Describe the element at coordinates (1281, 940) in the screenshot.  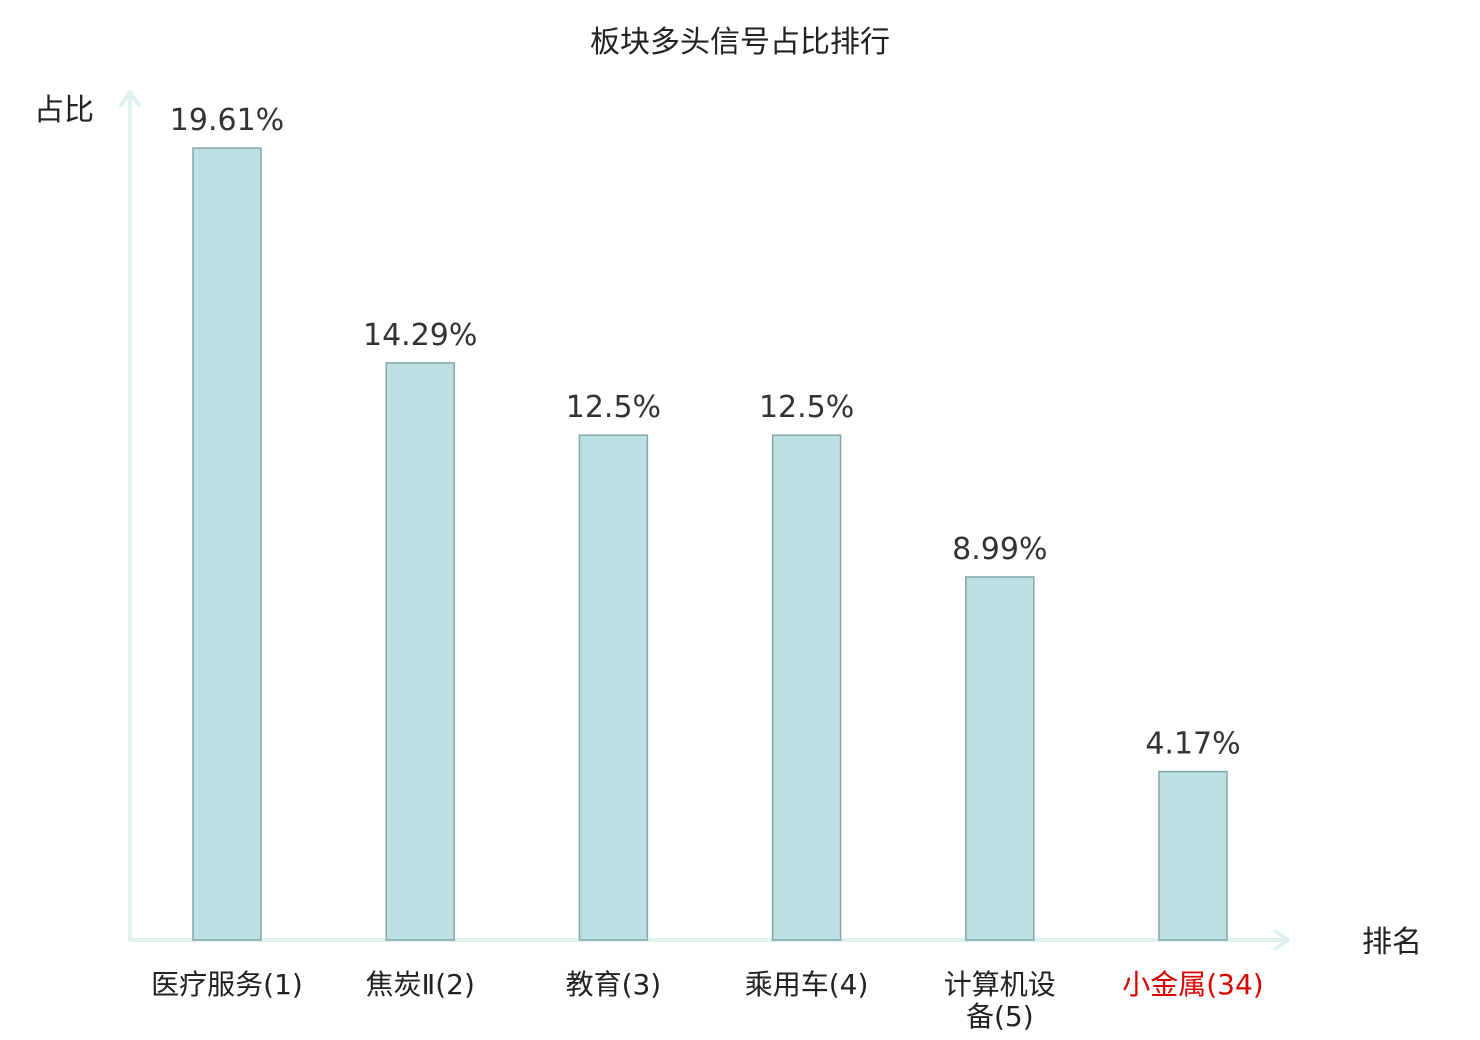
I see `x-axis-arrow-icon` at that location.